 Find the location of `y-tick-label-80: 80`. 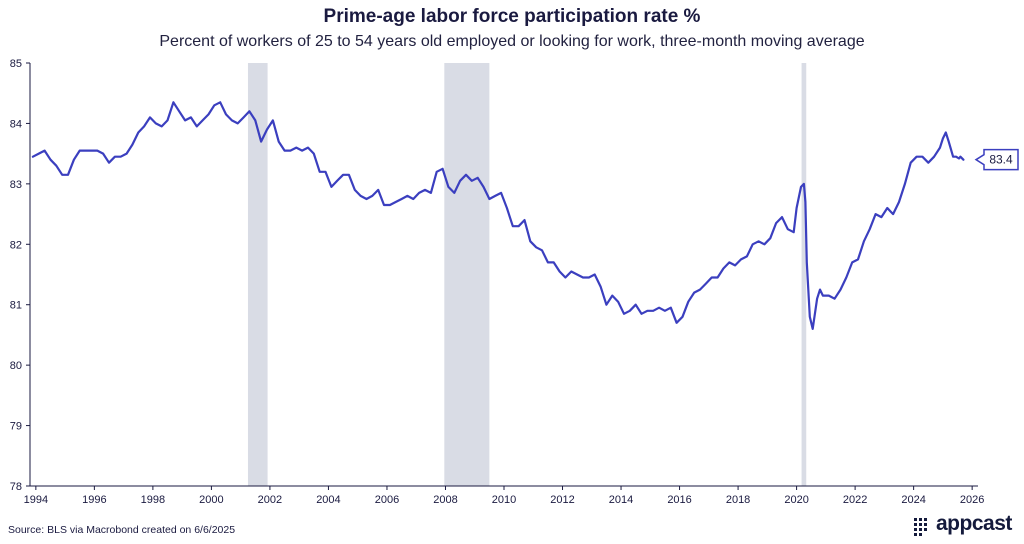

y-tick-label-80: 80 is located at coordinates (16, 366).